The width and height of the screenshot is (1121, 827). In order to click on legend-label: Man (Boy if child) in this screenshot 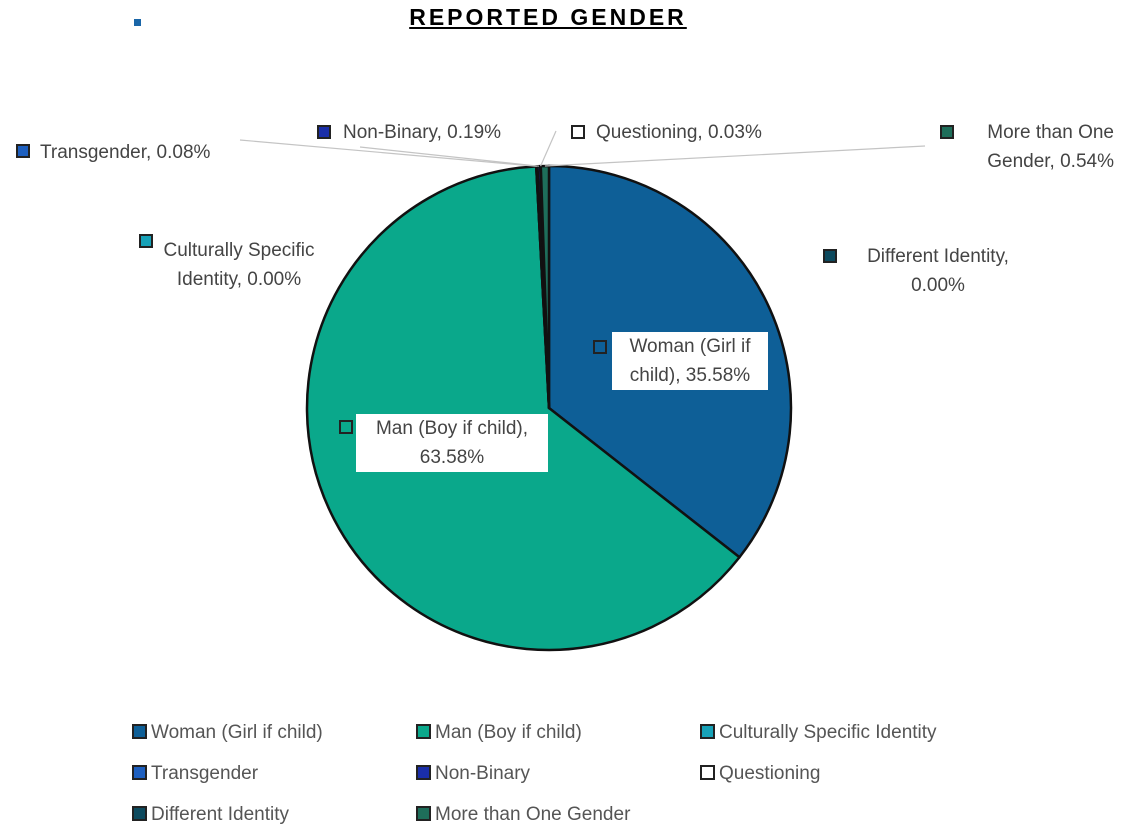, I will do `click(508, 732)`.